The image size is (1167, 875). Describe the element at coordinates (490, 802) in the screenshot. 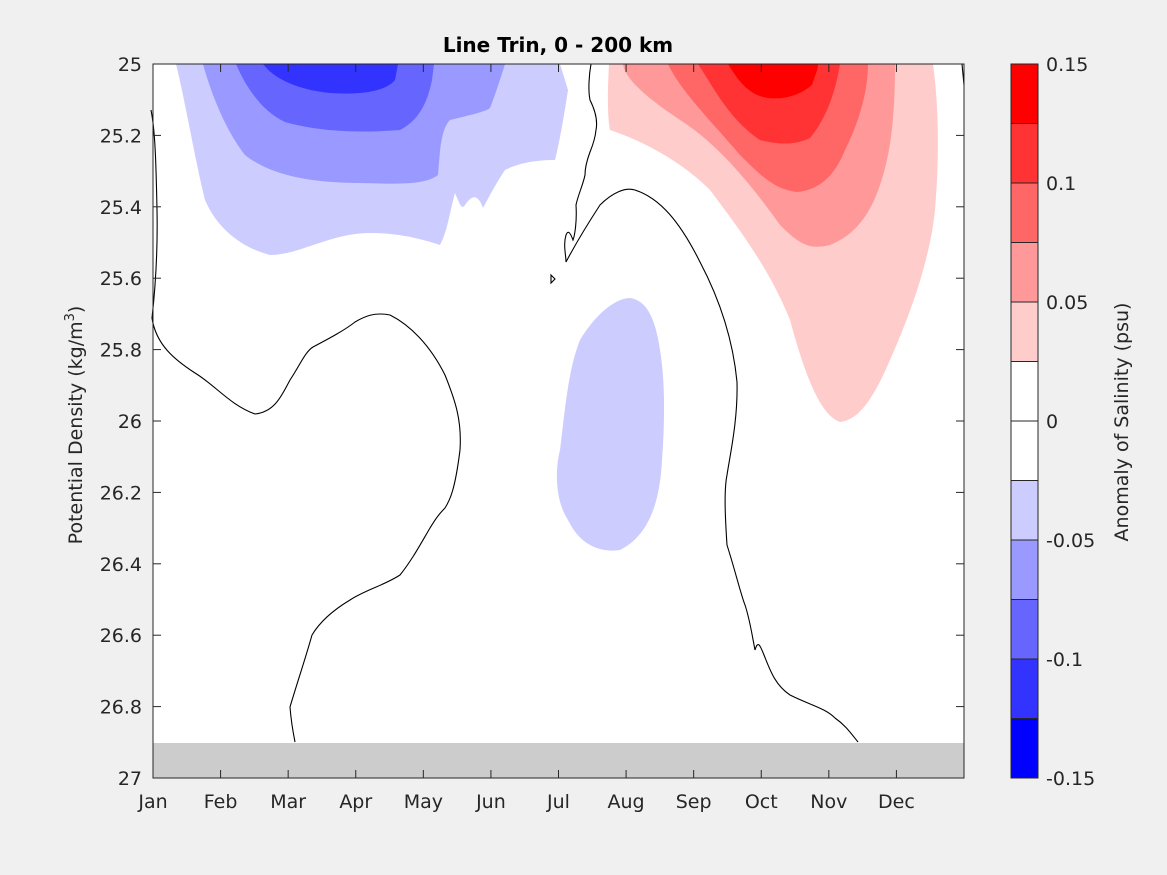

I see `x-tick-label: Jun` at that location.